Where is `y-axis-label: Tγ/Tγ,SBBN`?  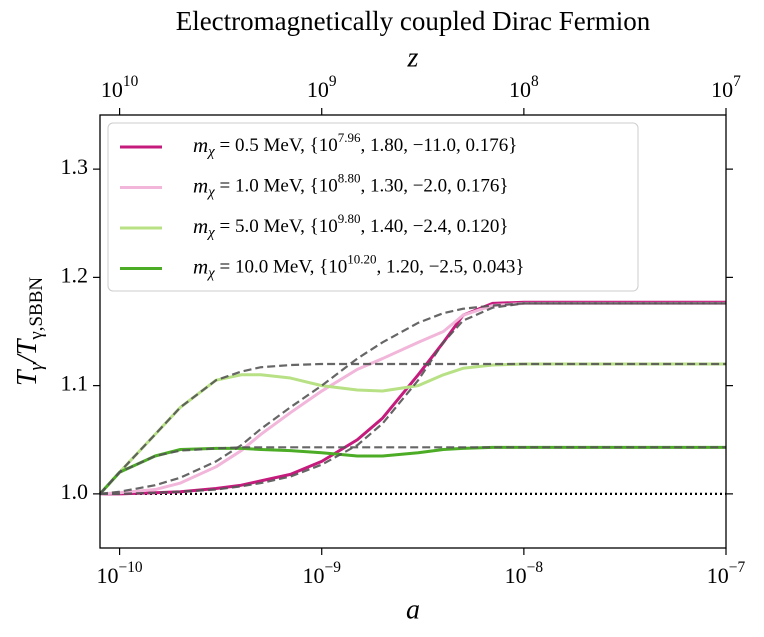
y-axis-label: Tγ/Tγ,SBBN is located at coordinates (29, 331).